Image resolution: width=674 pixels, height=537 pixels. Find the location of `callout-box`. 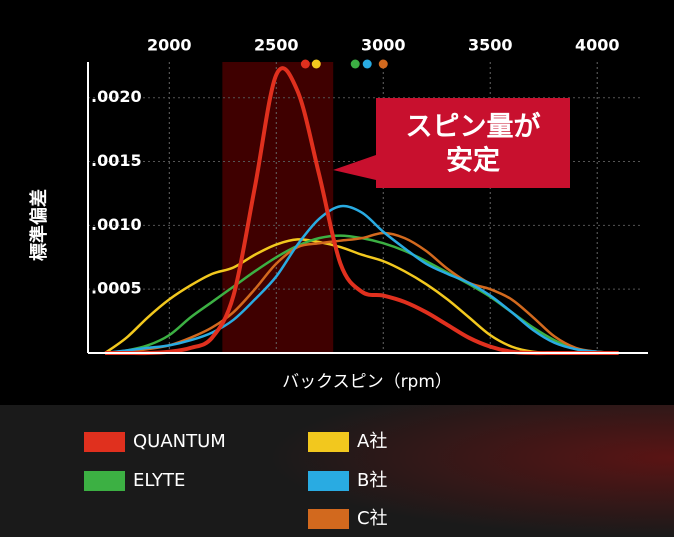

callout-box is located at coordinates (451, 143).